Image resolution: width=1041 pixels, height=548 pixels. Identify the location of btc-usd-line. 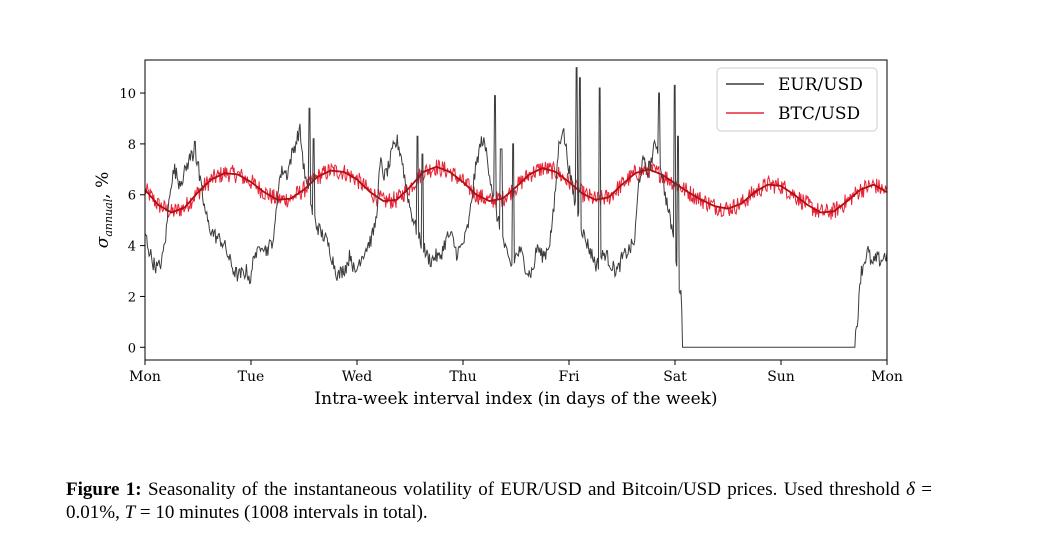
(516, 189).